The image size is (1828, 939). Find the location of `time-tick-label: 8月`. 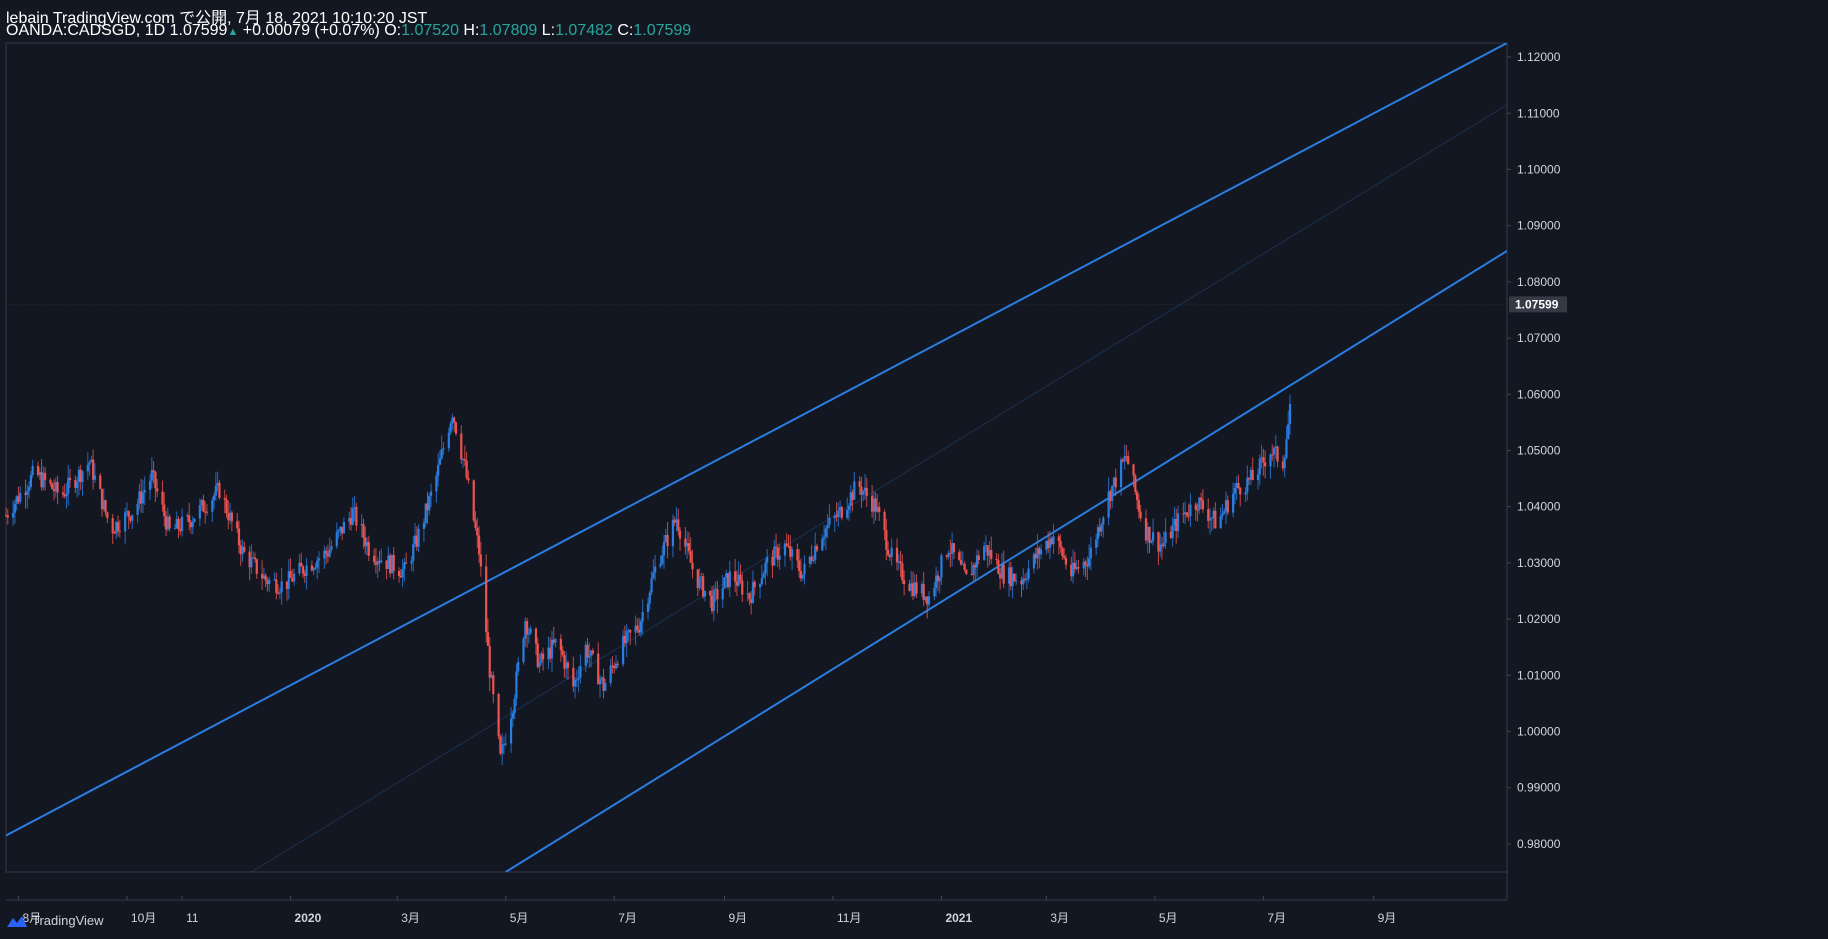

time-tick-label: 8月 is located at coordinates (31, 918).